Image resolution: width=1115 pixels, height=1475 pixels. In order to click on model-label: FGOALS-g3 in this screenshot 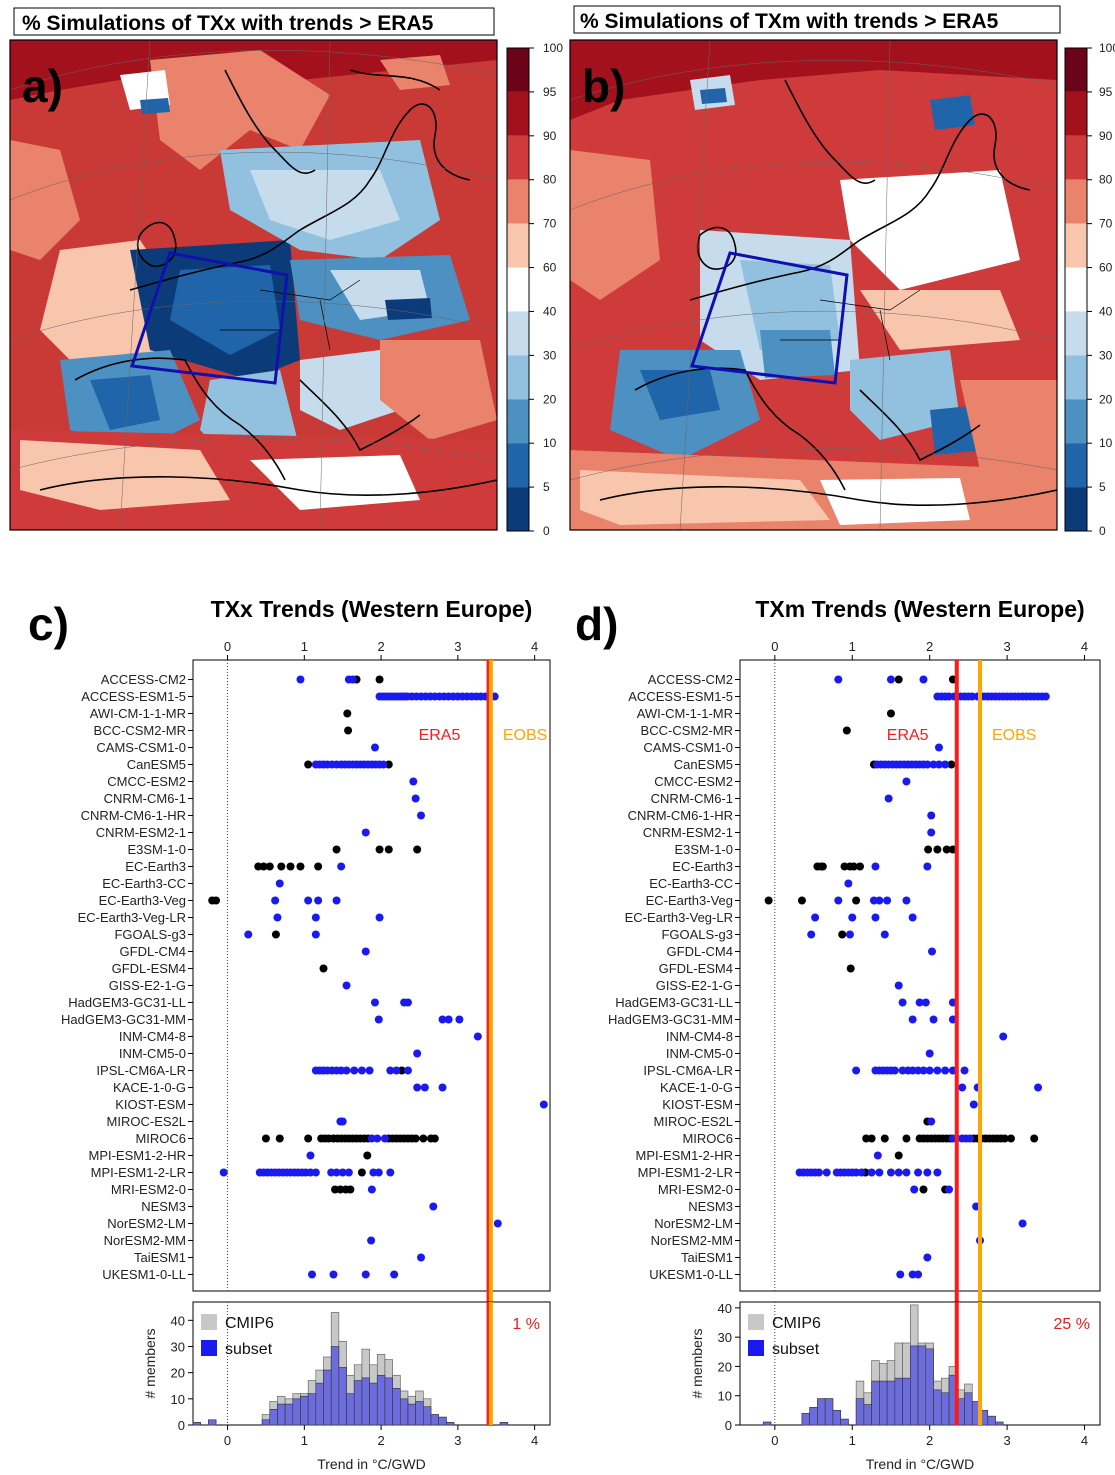, I will do `click(150, 934)`.